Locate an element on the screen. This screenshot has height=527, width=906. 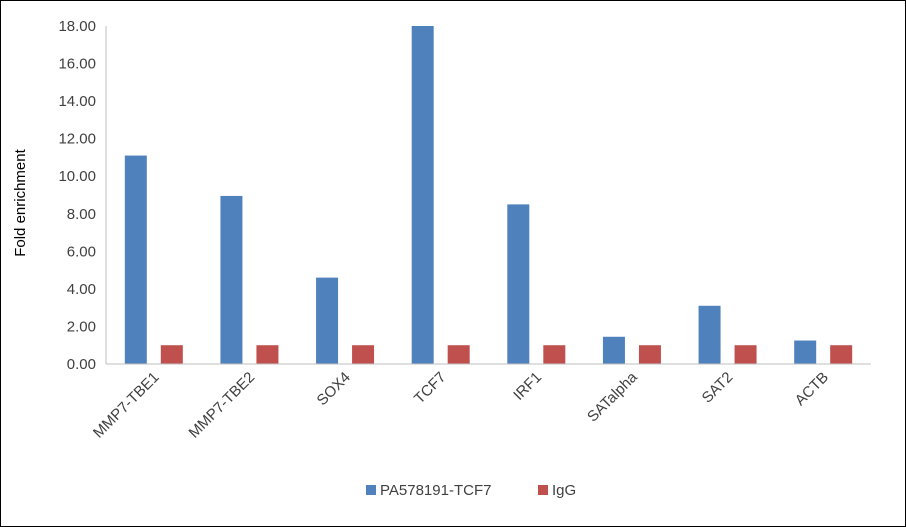
bar-sox4-igg is located at coordinates (363, 354).